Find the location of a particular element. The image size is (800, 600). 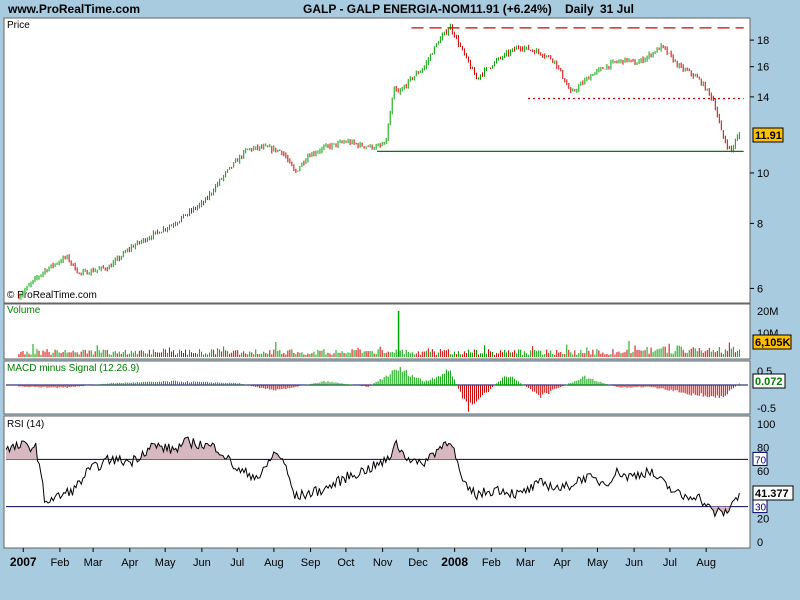

price-last-value: 11.91 is located at coordinates (768, 136).